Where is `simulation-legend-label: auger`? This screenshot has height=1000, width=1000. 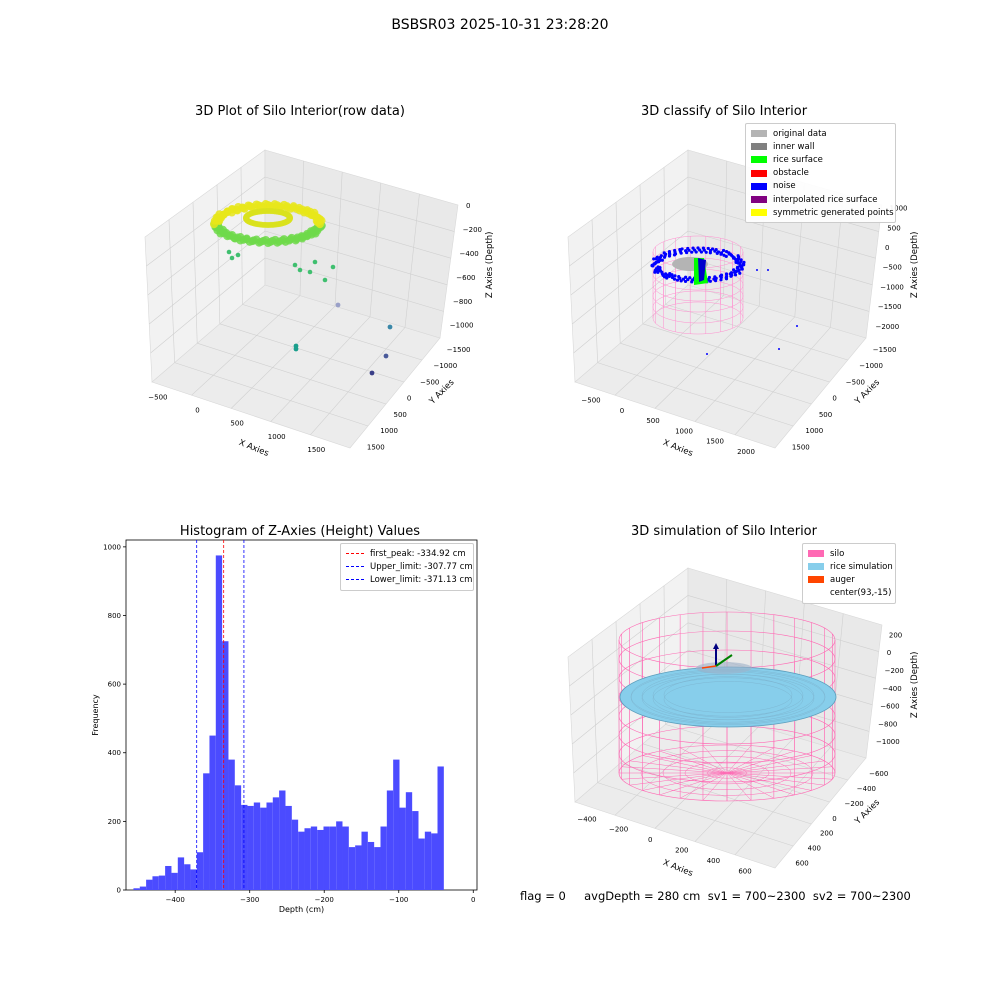
simulation-legend-label: auger is located at coordinates (842, 579).